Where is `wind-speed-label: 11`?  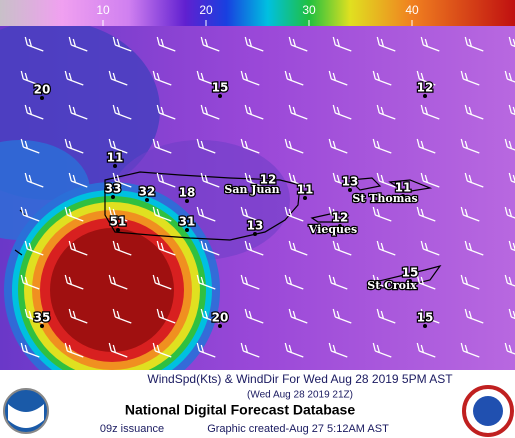 wind-speed-label: 11 is located at coordinates (305, 190).